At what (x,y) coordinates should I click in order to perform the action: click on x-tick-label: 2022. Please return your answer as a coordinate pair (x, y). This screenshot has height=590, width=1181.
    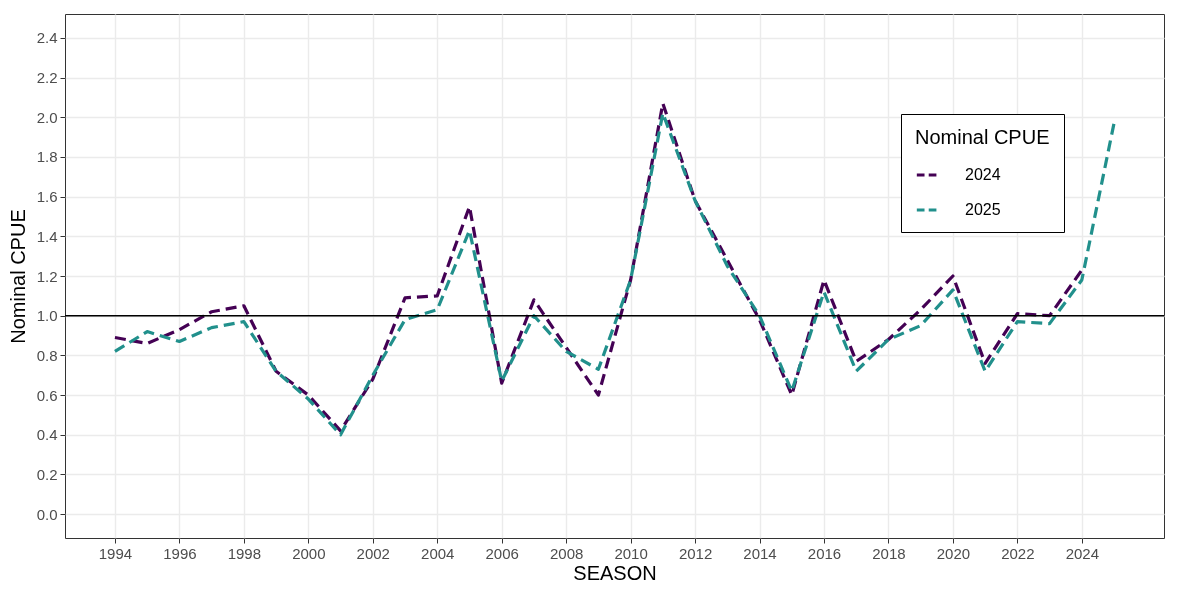
    Looking at the image, I should click on (1018, 553).